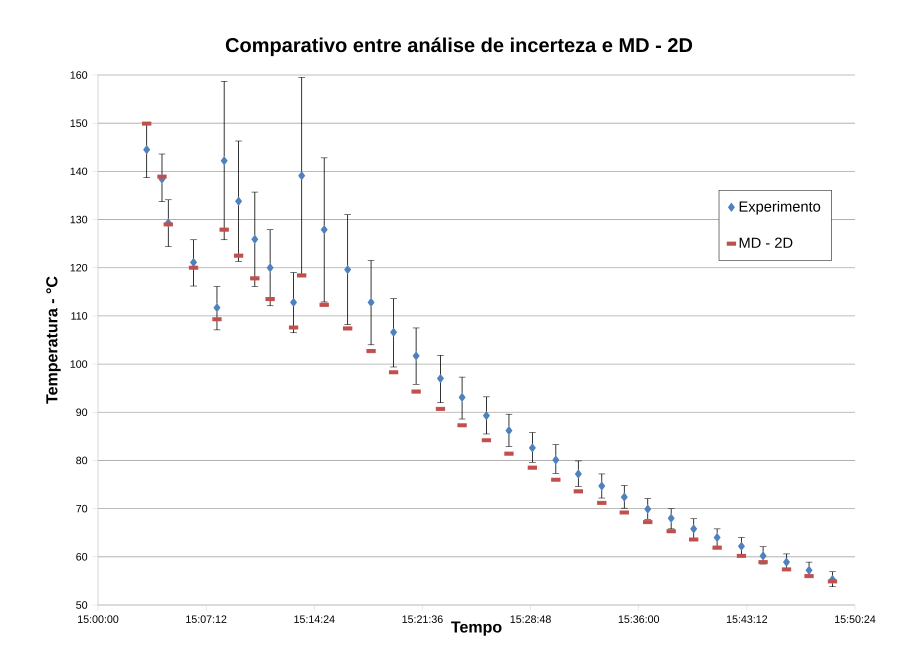 The image size is (919, 651). Describe the element at coordinates (639, 619) in the screenshot. I see `x-tick-label: 15:36:00` at that location.